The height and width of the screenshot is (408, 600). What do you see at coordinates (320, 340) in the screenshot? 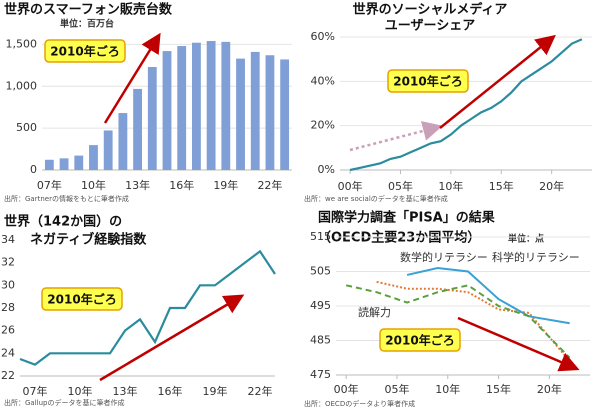
I see `y-tick-label: 485` at bounding box center [320, 340].